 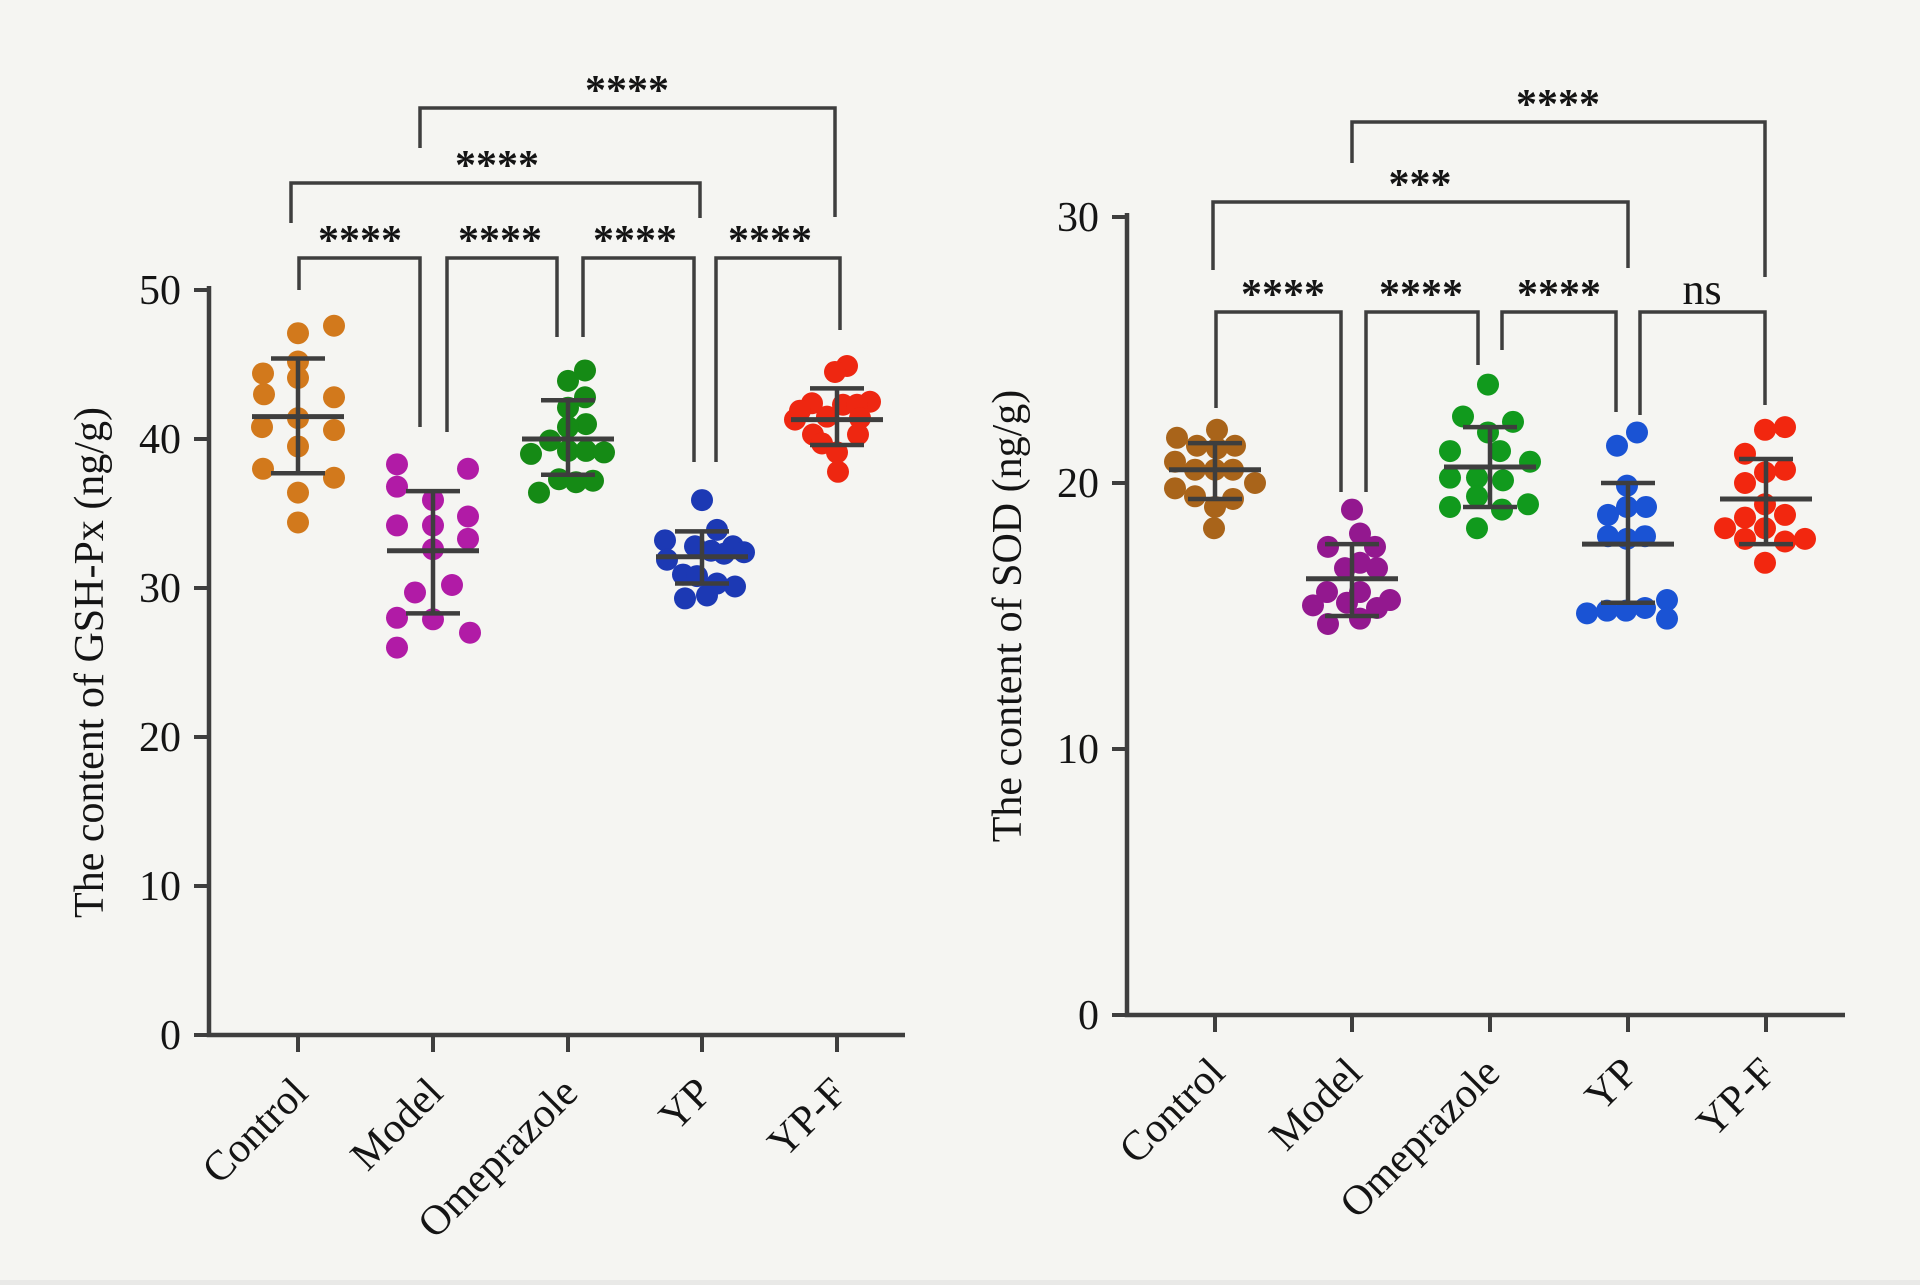 I want to click on group-label: YP, so click(x=1612, y=1085).